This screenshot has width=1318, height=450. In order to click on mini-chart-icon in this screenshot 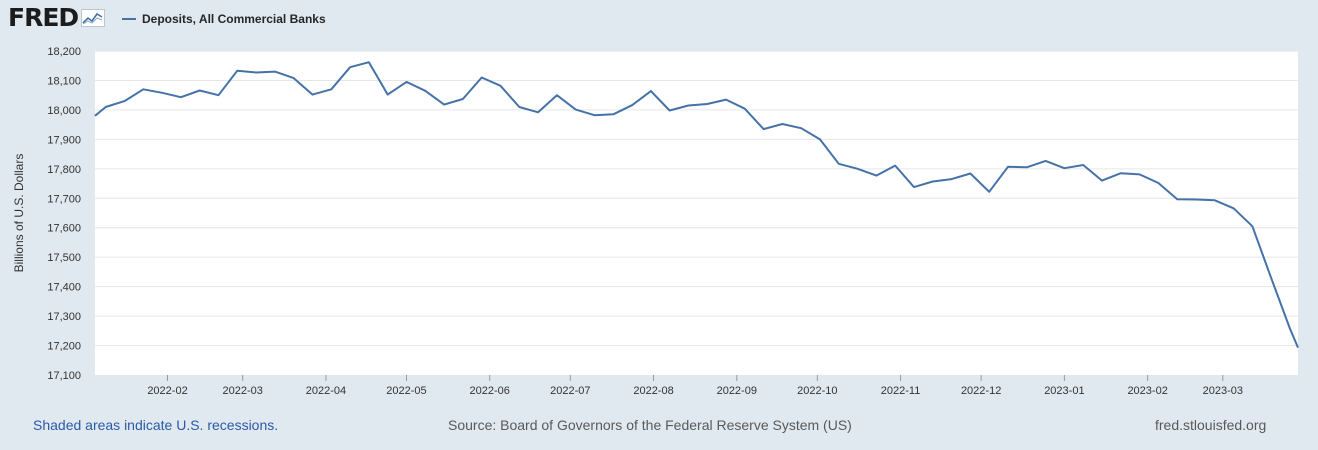, I will do `click(93, 17)`.